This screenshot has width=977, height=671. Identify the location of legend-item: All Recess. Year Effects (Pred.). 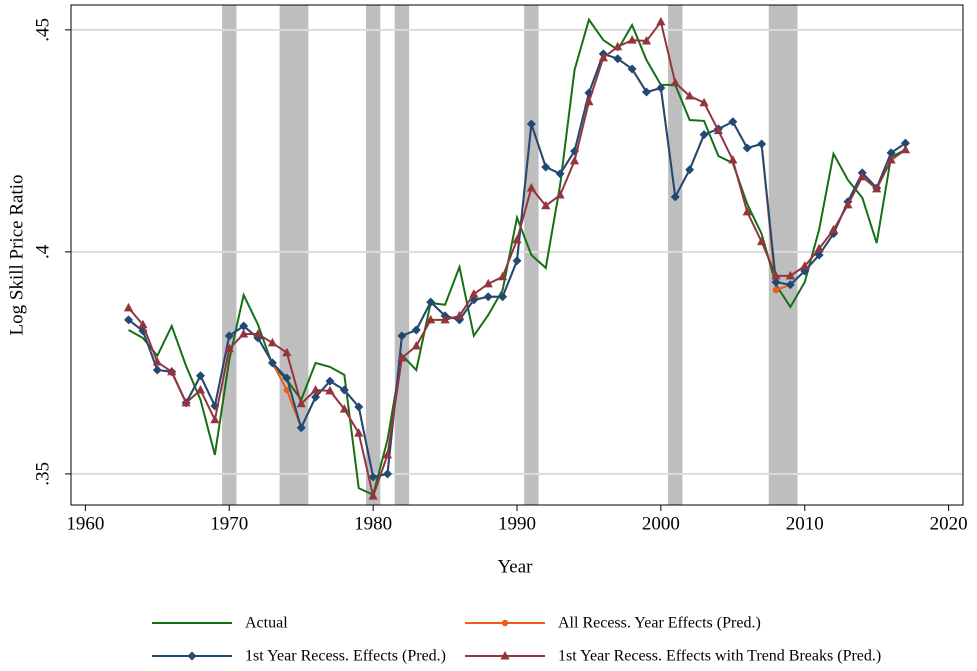
(613, 623).